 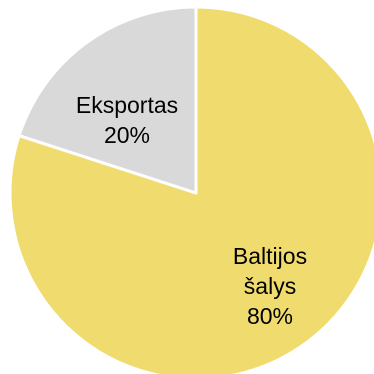 I want to click on slice-name-label: Baltijos, so click(x=270, y=256).